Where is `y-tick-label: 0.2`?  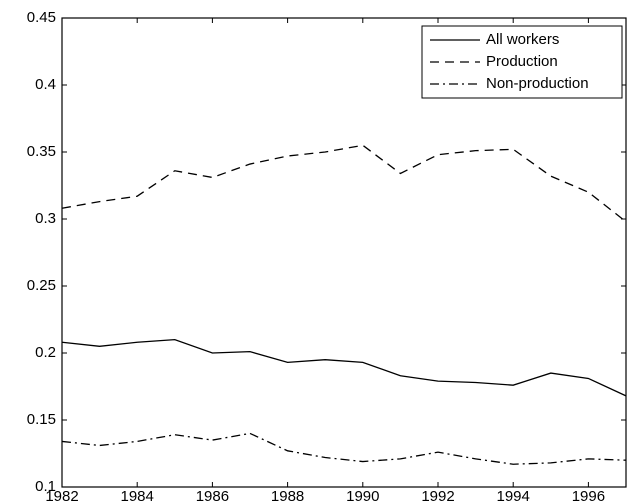
y-tick-label: 0.2 is located at coordinates (45, 352).